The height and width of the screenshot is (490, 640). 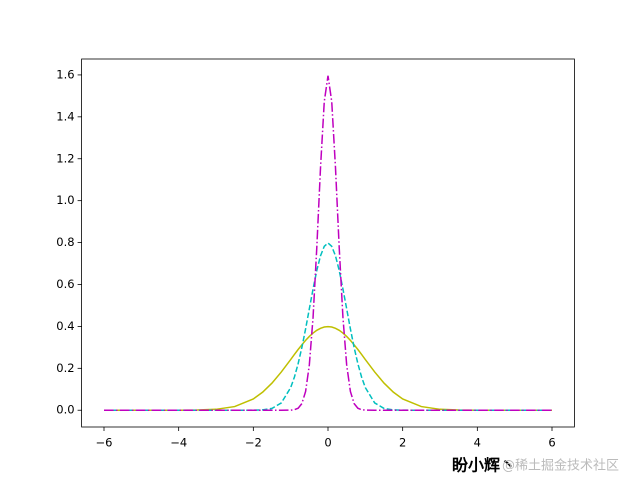 I want to click on x-tick-label: −6, so click(x=104, y=443).